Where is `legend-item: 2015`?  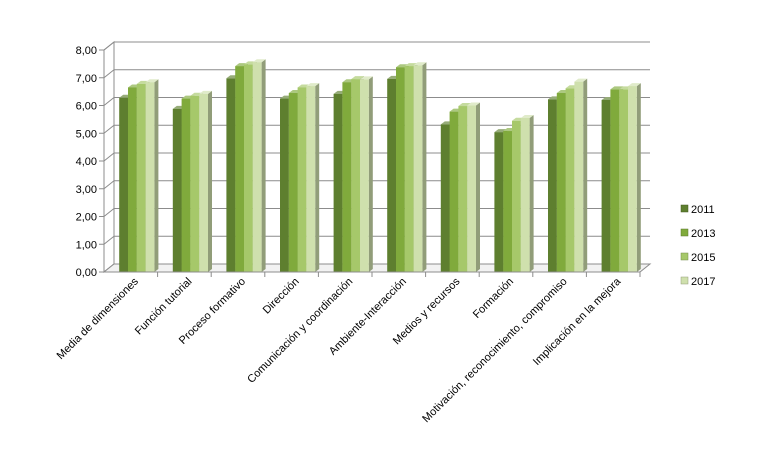 legend-item: 2015 is located at coordinates (697, 258).